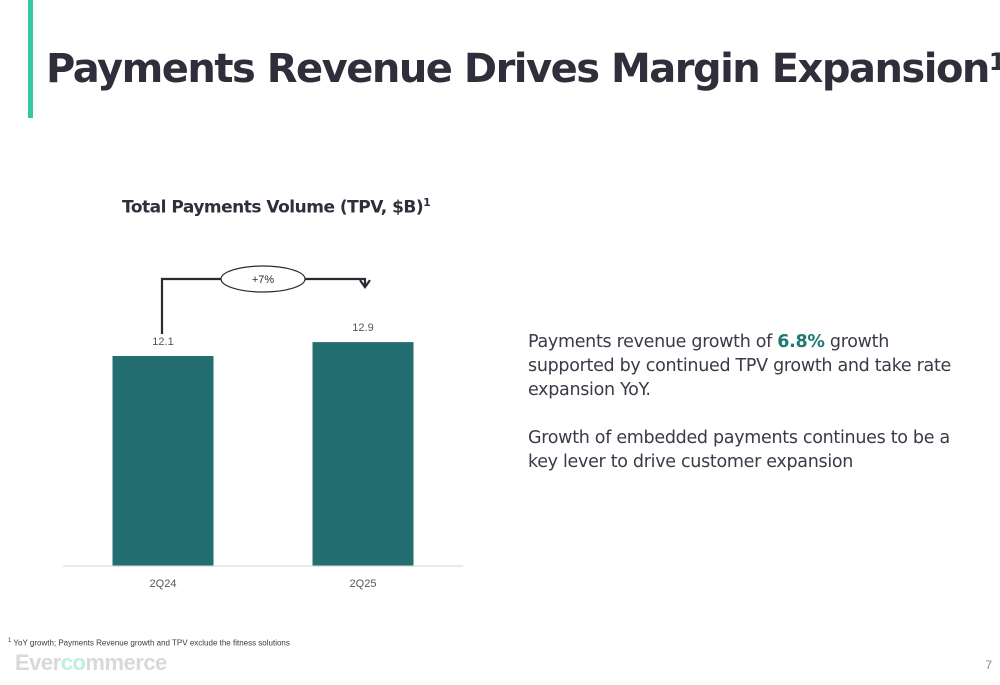 The image size is (1000, 685). I want to click on growth-label: +7%, so click(263, 280).